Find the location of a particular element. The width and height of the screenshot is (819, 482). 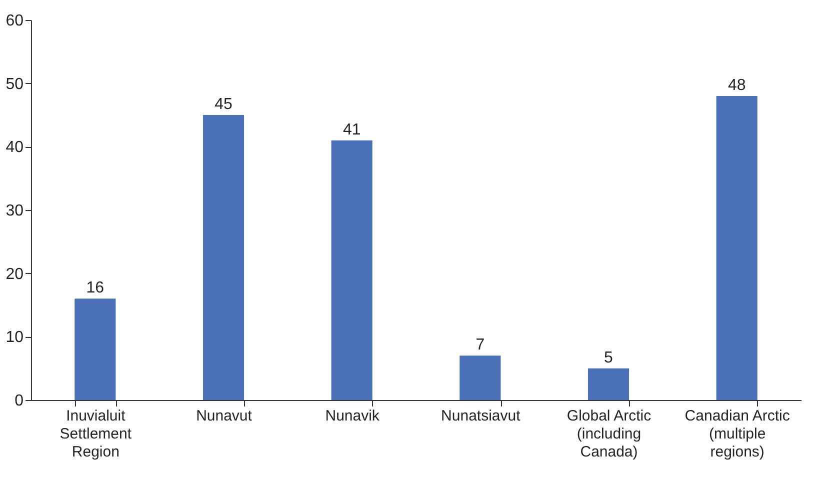

x-tick-label: Nunavut is located at coordinates (224, 416).